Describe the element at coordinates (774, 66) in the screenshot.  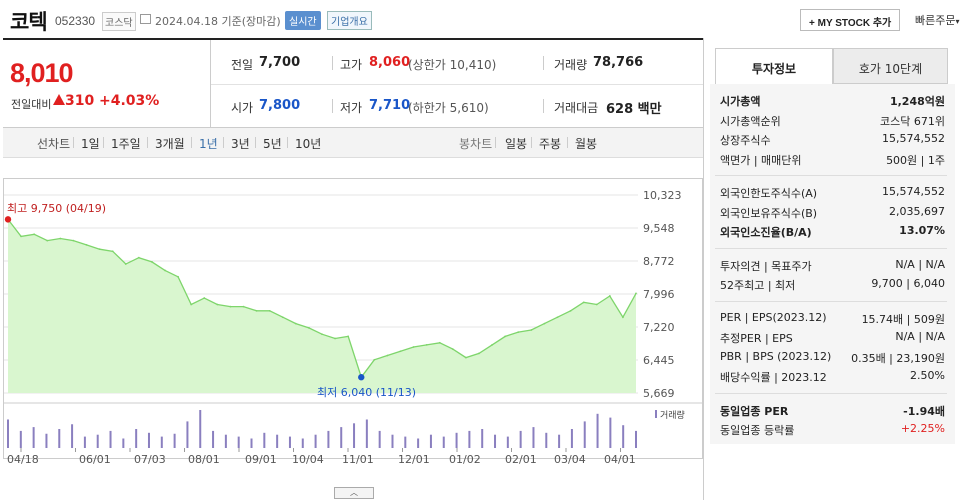
I see `tab-investment-info: 투자정보` at that location.